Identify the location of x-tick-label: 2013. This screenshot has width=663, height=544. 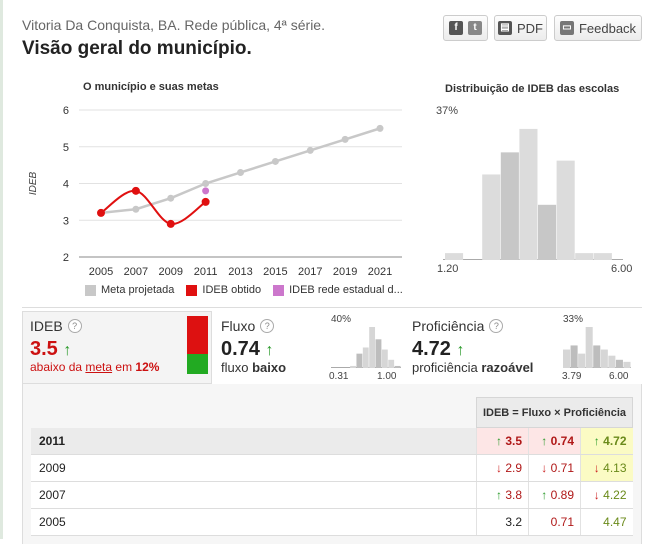
(240, 272).